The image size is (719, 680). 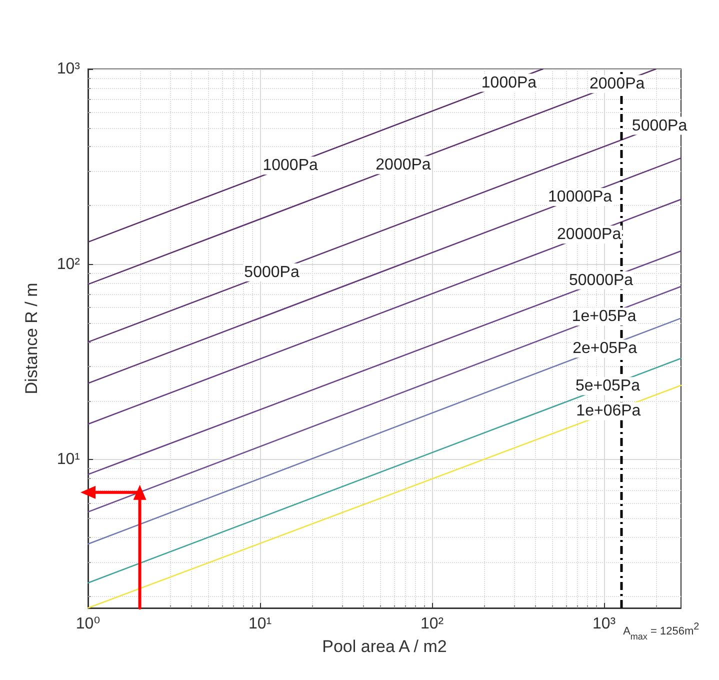 What do you see at coordinates (604, 624) in the screenshot?
I see `x-tick-label: 10³` at bounding box center [604, 624].